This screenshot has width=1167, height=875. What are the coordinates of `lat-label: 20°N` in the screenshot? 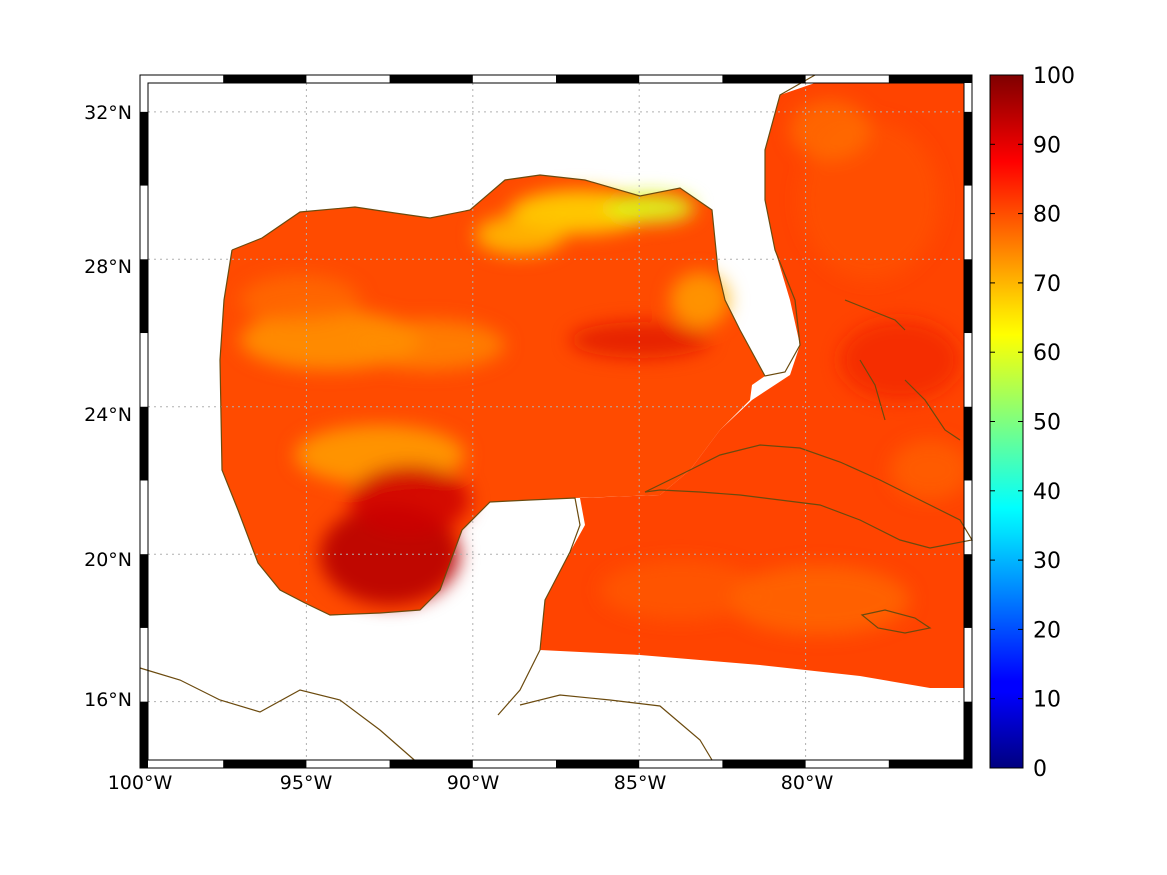 It's located at (108, 560).